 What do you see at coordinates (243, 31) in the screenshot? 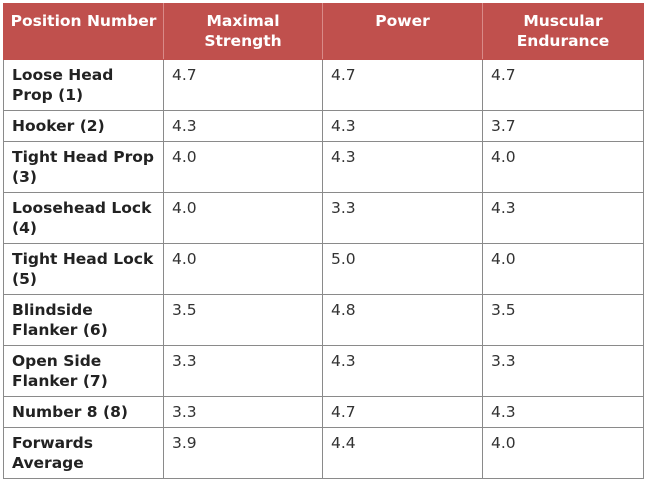
I see `header-maximal-strength: Maximal Strength` at bounding box center [243, 31].